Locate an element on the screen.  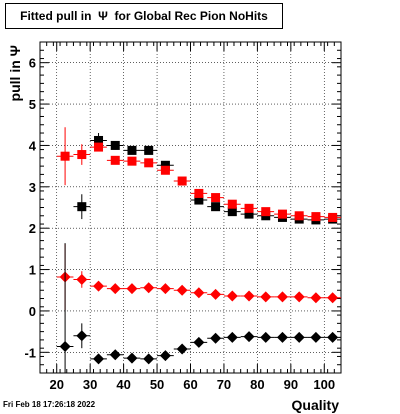
y-tick-label: -1 is located at coordinates (30, 352).